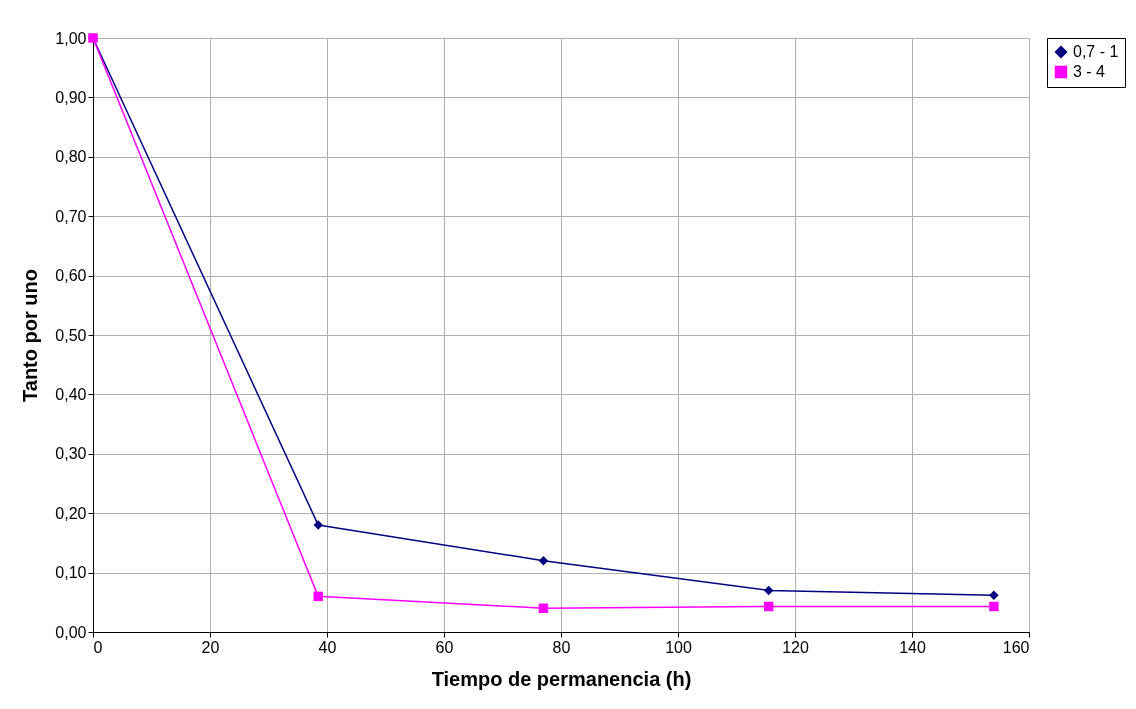 The height and width of the screenshot is (709, 1136). What do you see at coordinates (71, 276) in the screenshot?
I see `y-tick-label: 0,60` at bounding box center [71, 276].